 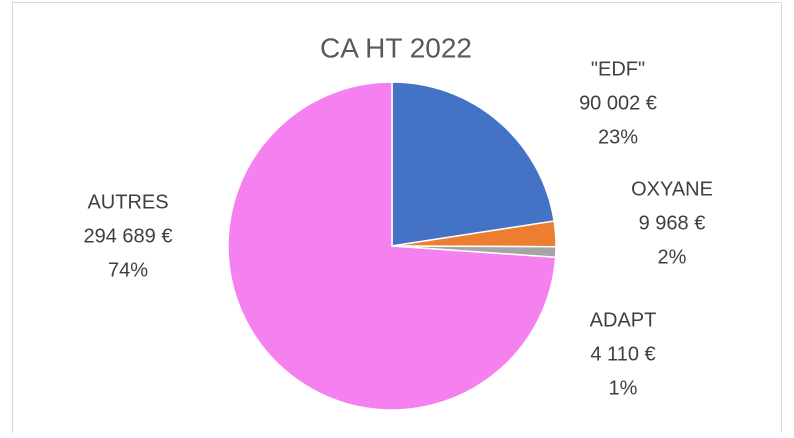 What do you see at coordinates (672, 189) in the screenshot?
I see `slice-label: OXYANE` at bounding box center [672, 189].